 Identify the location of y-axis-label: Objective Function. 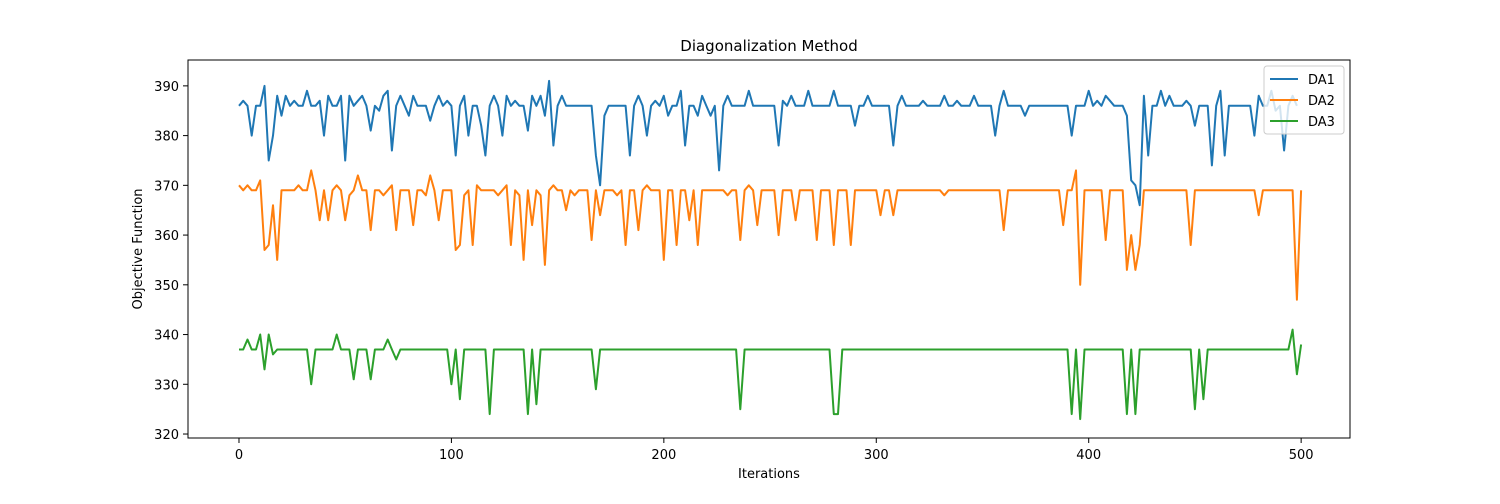
(138, 248).